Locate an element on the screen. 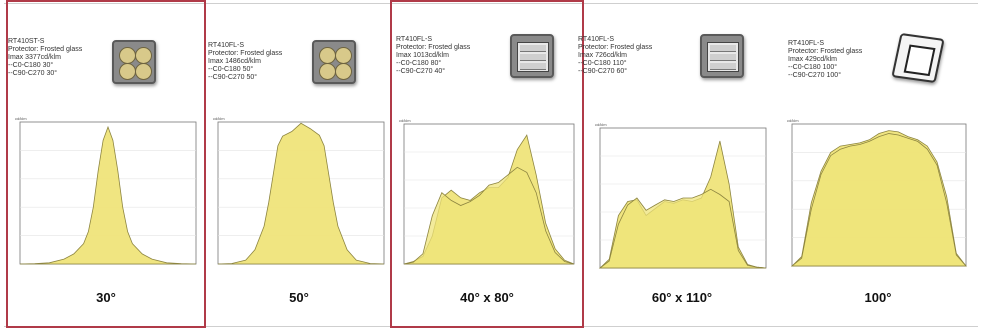  beam-angle-label: 100° is located at coordinates (878, 297).